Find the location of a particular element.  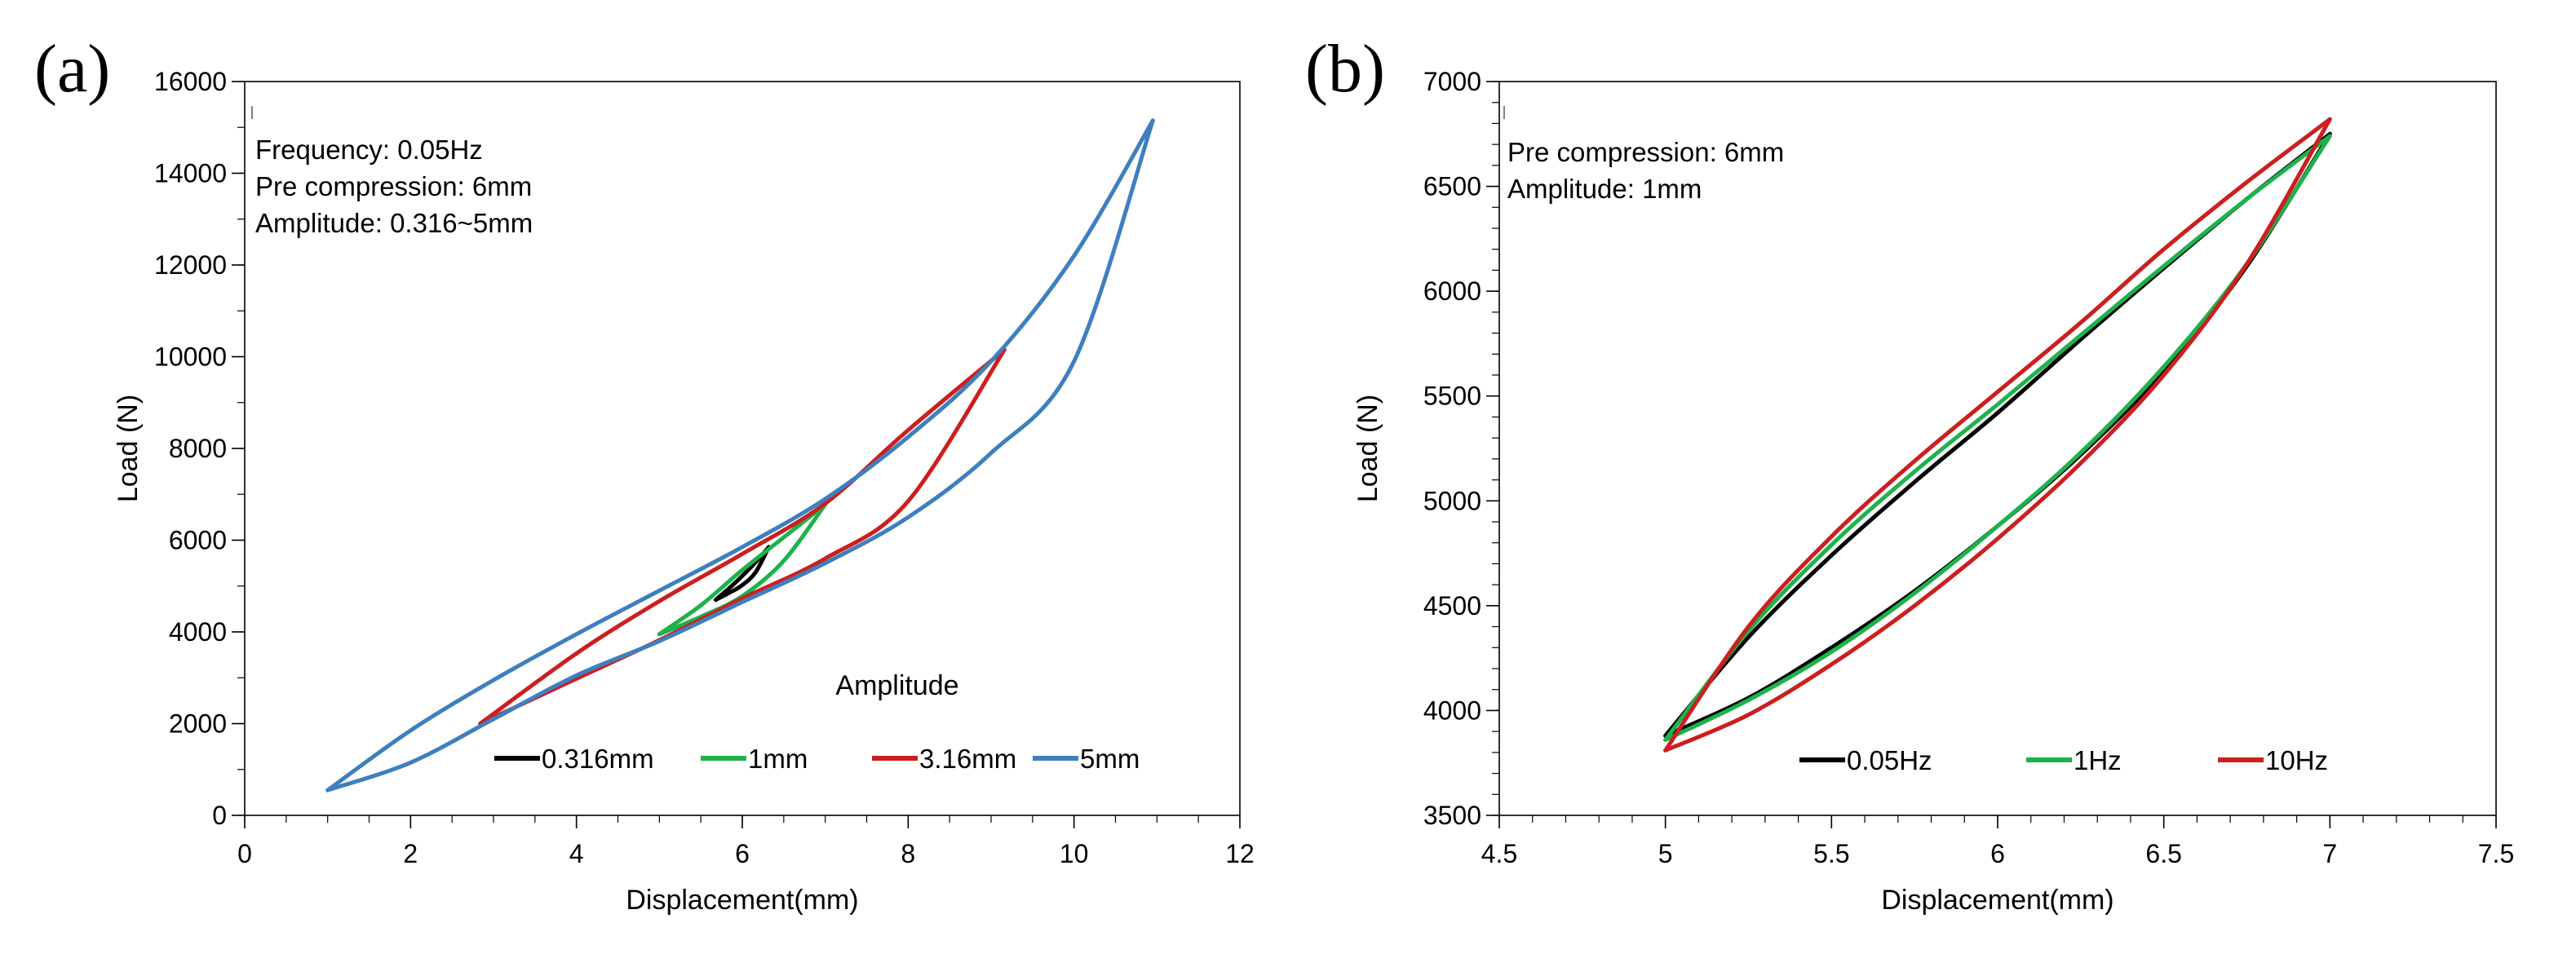

series-0.316mm-lower-branch is located at coordinates (742, 574).